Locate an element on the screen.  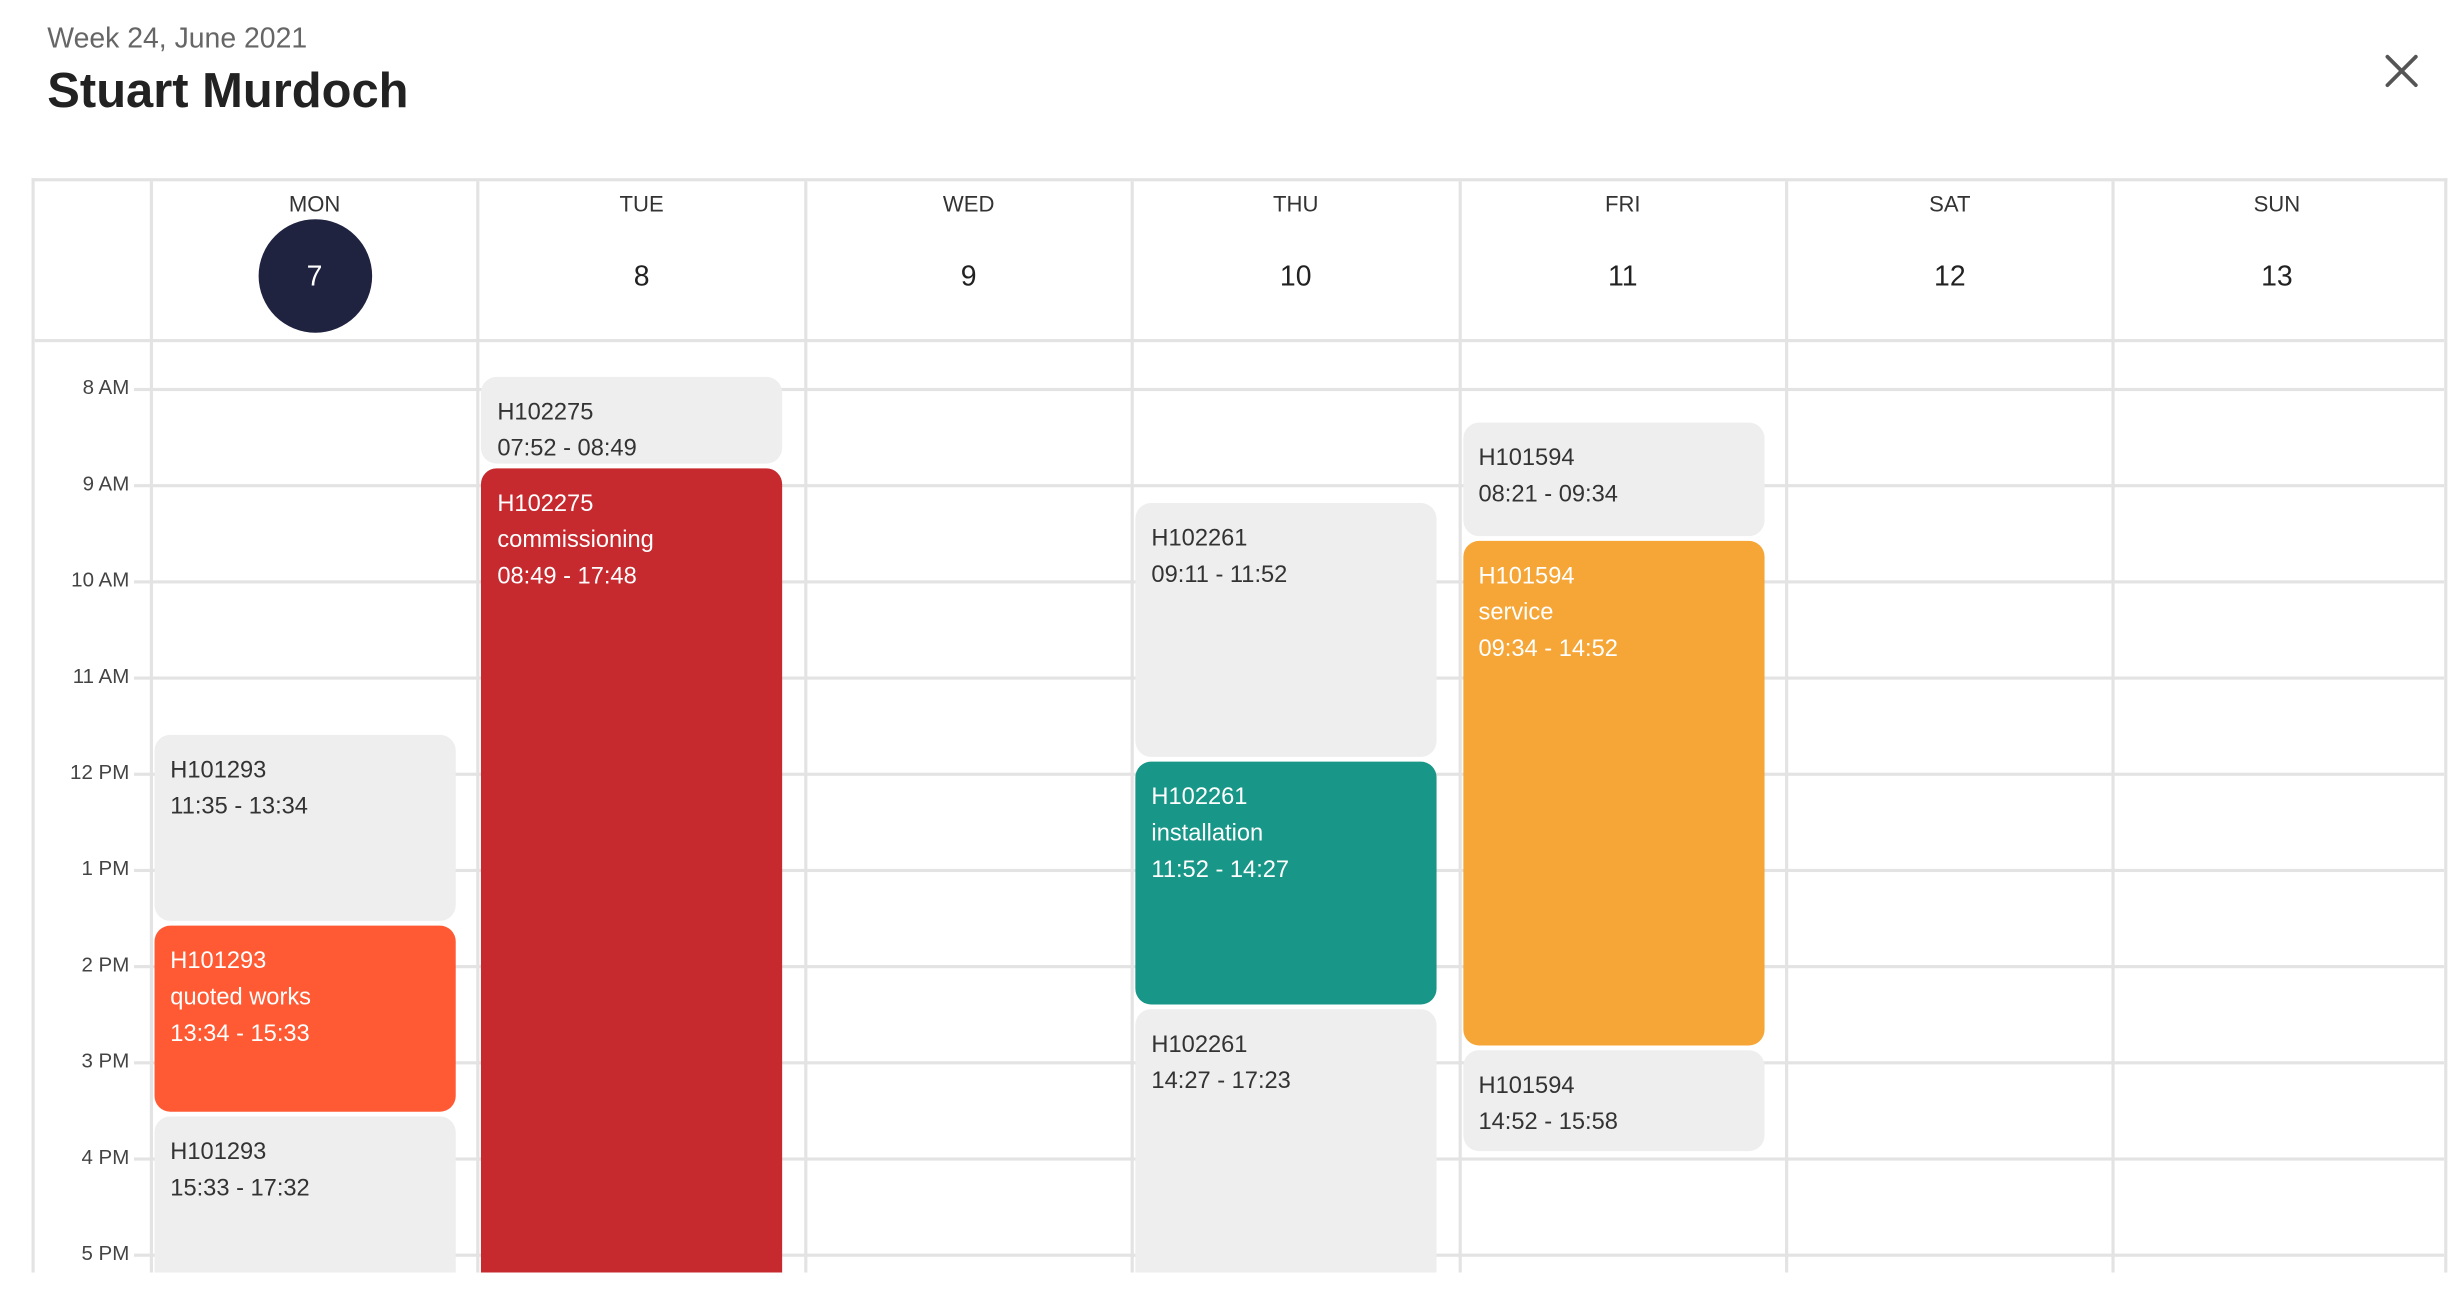
hour-label: 11 AM is located at coordinates (101, 675).